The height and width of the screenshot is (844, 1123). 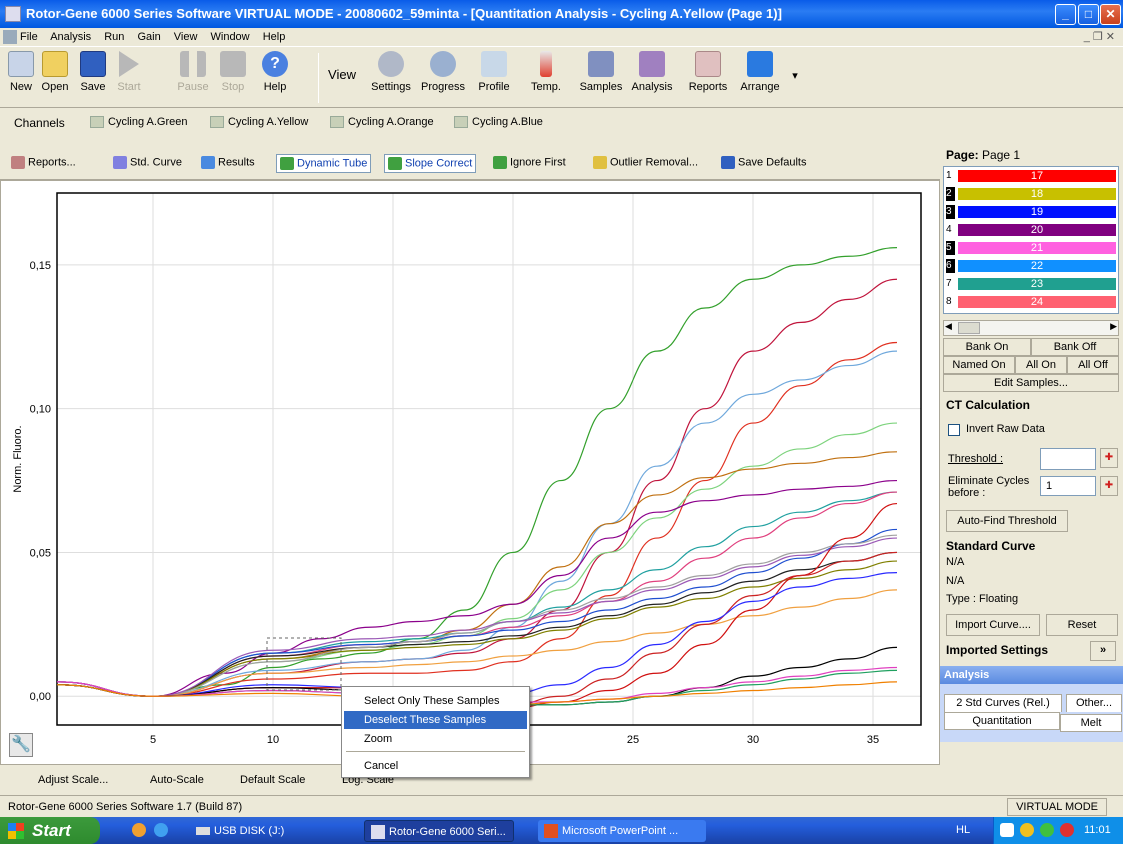 What do you see at coordinates (275, 79) in the screenshot?
I see `help-button: ? Help` at bounding box center [275, 79].